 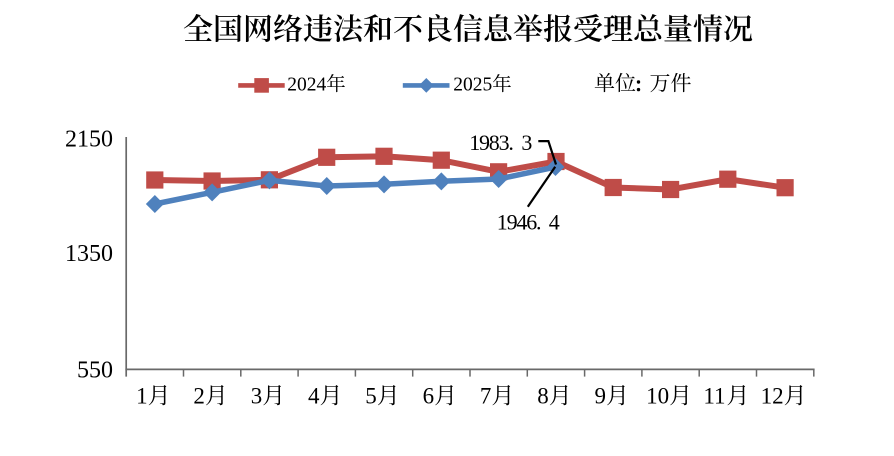 I want to click on svg-text: 1, so click(x=142, y=396).